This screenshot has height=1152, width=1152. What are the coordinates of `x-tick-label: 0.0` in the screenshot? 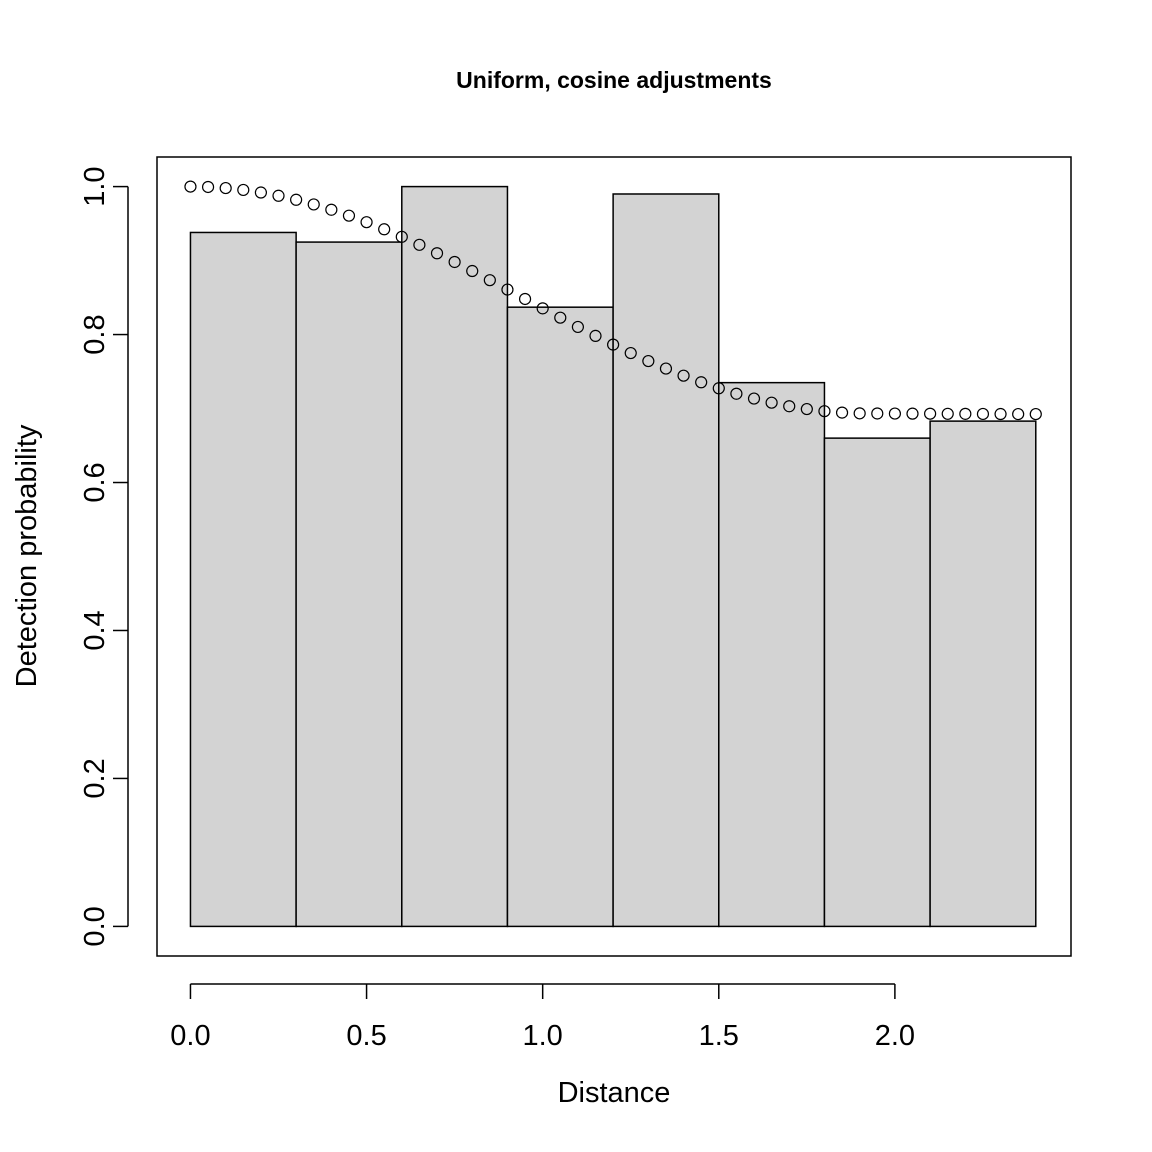 It's located at (190, 1036).